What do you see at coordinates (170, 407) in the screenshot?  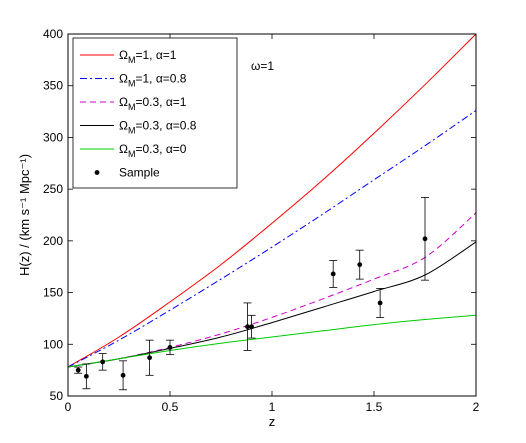 I see `x-tick-label: 0.5` at bounding box center [170, 407].